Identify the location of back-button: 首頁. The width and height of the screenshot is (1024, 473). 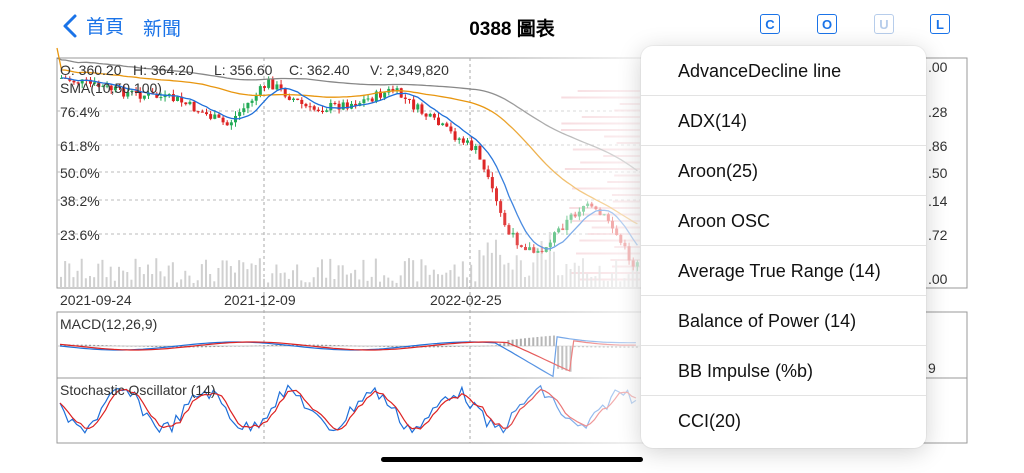
(92, 25).